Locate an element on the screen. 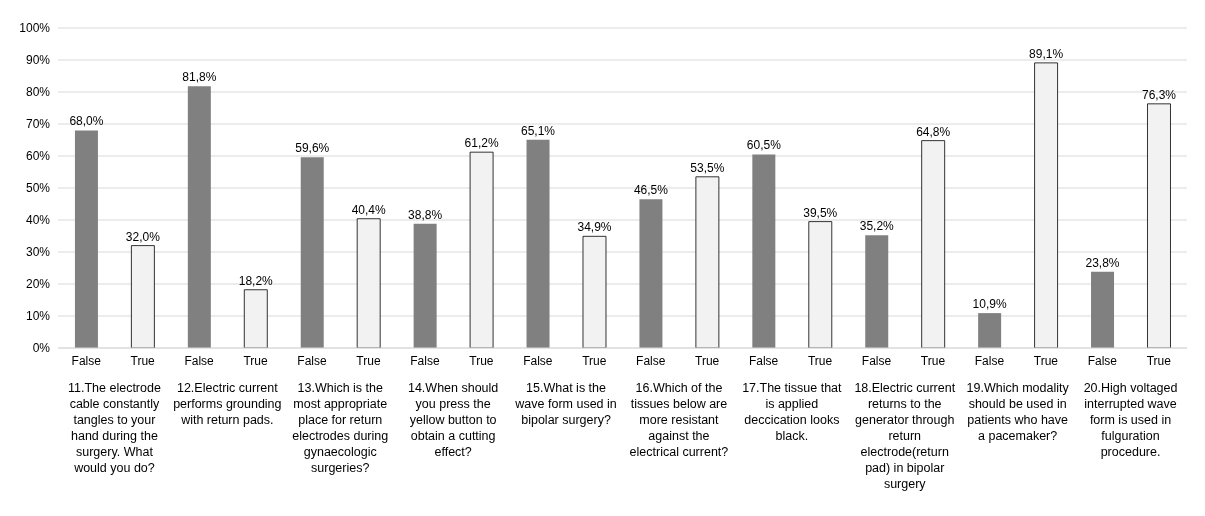 The image size is (1205, 516). data-label: 59,6% is located at coordinates (312, 148).